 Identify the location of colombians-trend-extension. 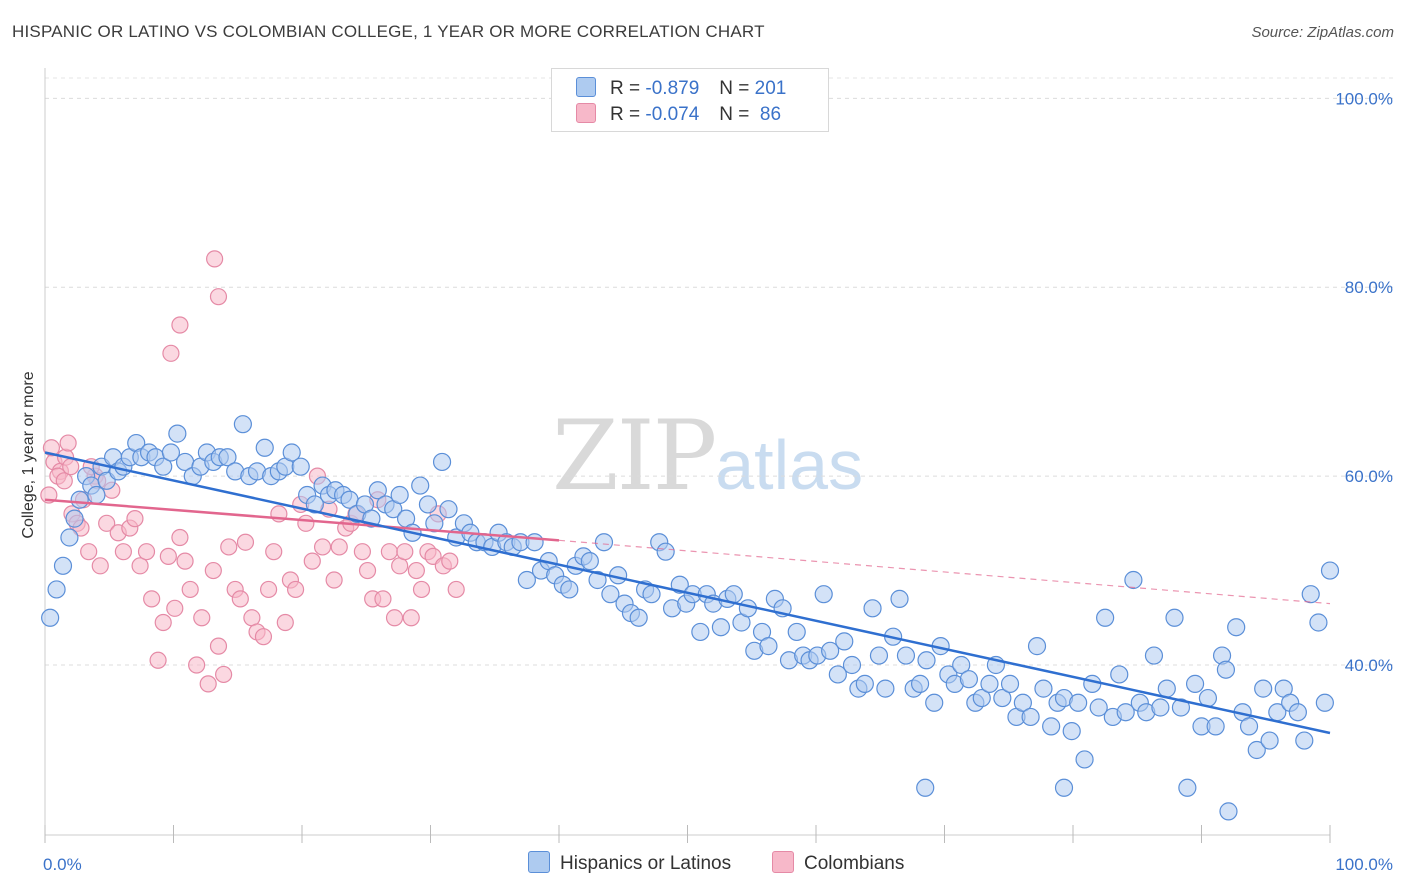
(944, 572).